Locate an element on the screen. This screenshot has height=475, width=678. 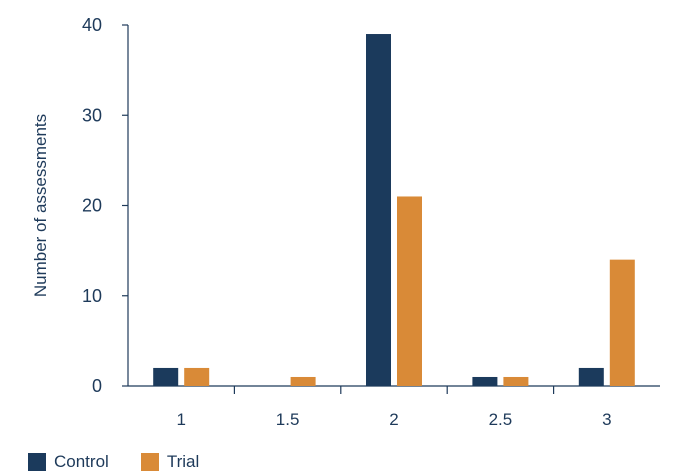
y-tick-label-2: 20 is located at coordinates (92, 206).